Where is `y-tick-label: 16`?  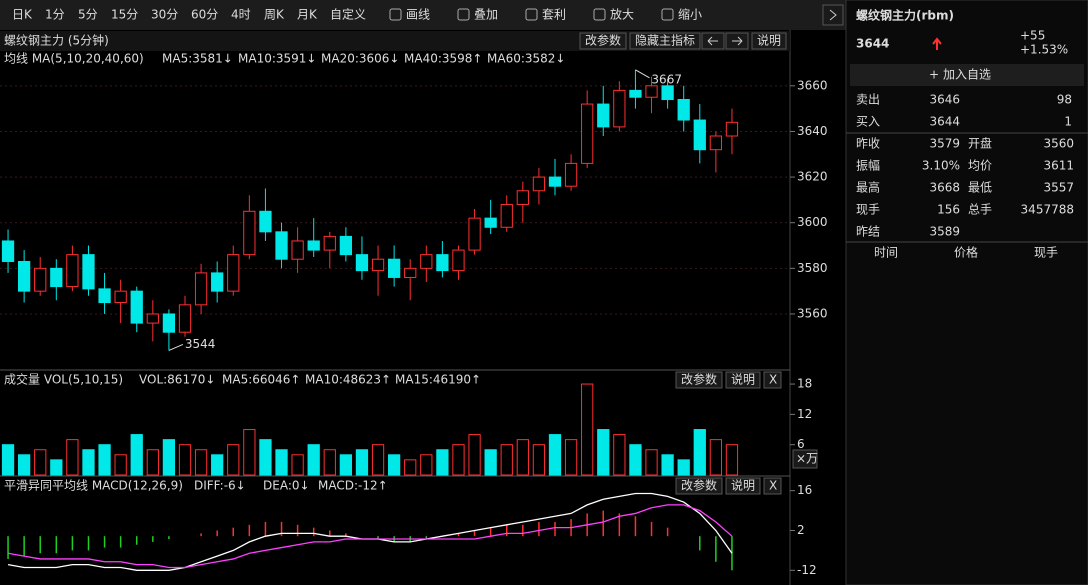
y-tick-label: 16 is located at coordinates (804, 490).